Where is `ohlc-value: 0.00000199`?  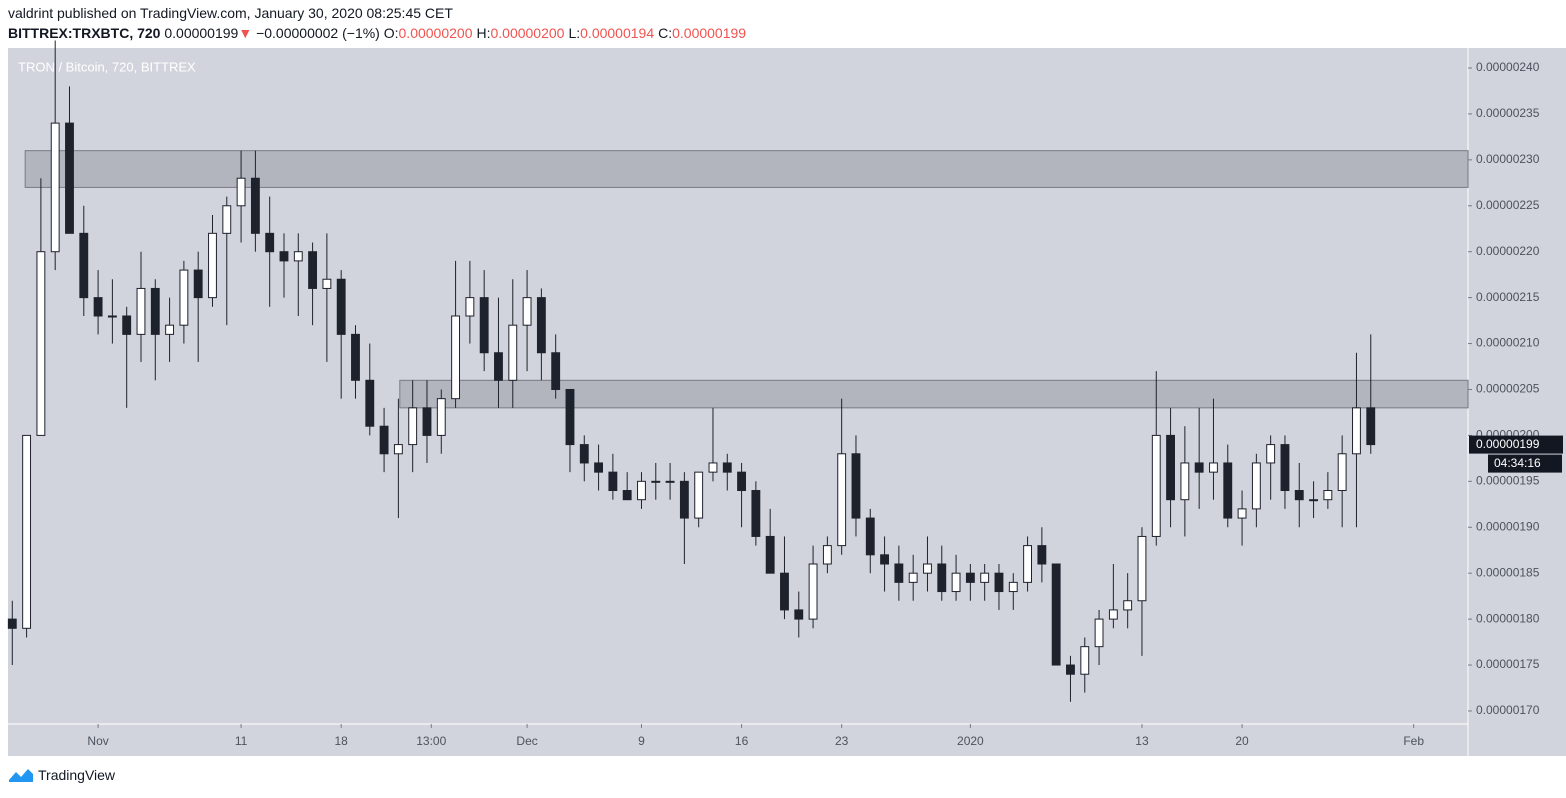 ohlc-value: 0.00000199 is located at coordinates (709, 33).